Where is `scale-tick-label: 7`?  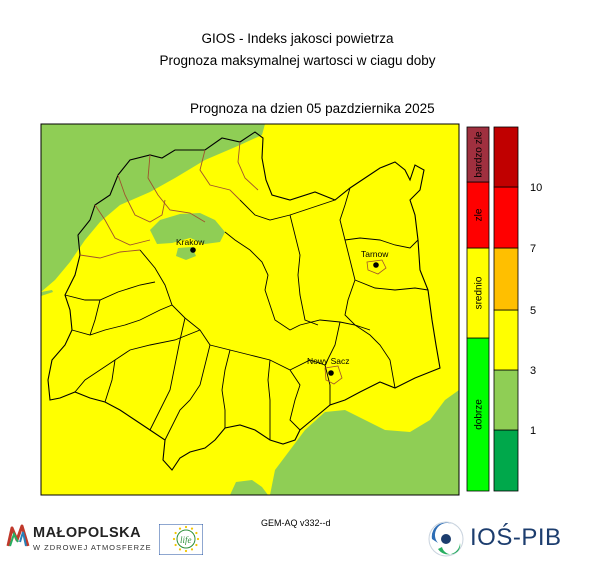 scale-tick-label: 7 is located at coordinates (533, 249).